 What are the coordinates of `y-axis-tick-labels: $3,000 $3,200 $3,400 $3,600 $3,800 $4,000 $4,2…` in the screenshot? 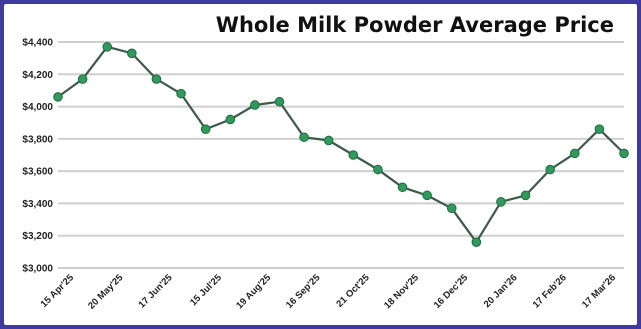 It's located at (37, 156).